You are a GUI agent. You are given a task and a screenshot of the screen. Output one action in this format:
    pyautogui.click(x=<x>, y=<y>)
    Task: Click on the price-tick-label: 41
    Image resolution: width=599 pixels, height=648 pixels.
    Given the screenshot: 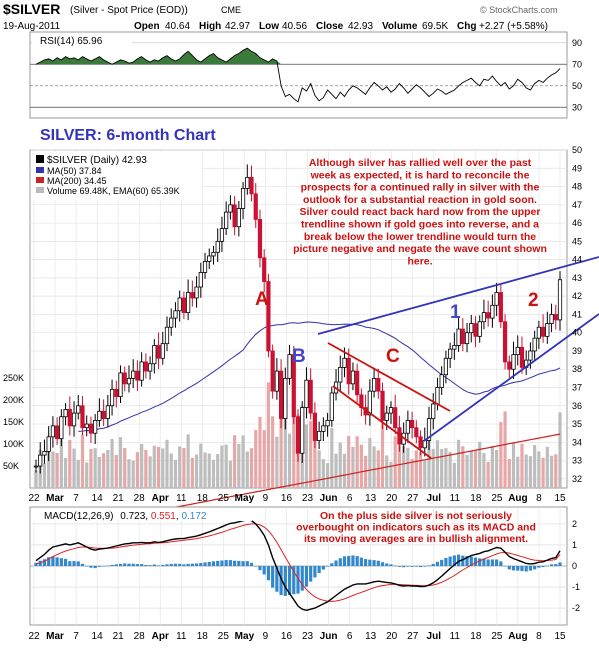 What is the action you would take?
    pyautogui.click(x=577, y=314)
    